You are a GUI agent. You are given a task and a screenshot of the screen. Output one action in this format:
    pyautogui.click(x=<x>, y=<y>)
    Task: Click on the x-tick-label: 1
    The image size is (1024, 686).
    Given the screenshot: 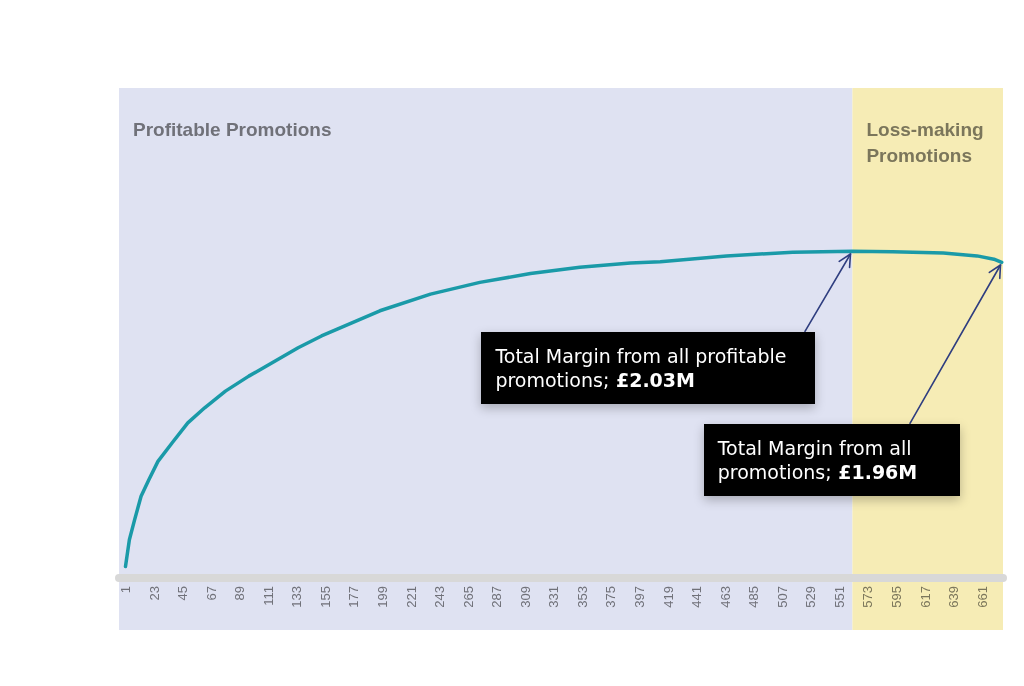 What is the action you would take?
    pyautogui.click(x=125, y=590)
    